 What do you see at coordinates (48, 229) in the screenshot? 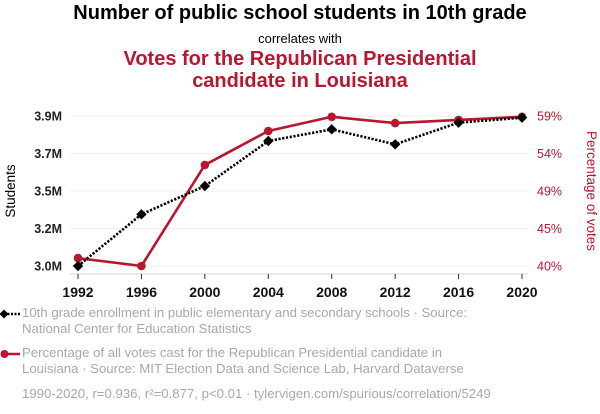
I see `y-left-tick-label: 3.2M` at bounding box center [48, 229].